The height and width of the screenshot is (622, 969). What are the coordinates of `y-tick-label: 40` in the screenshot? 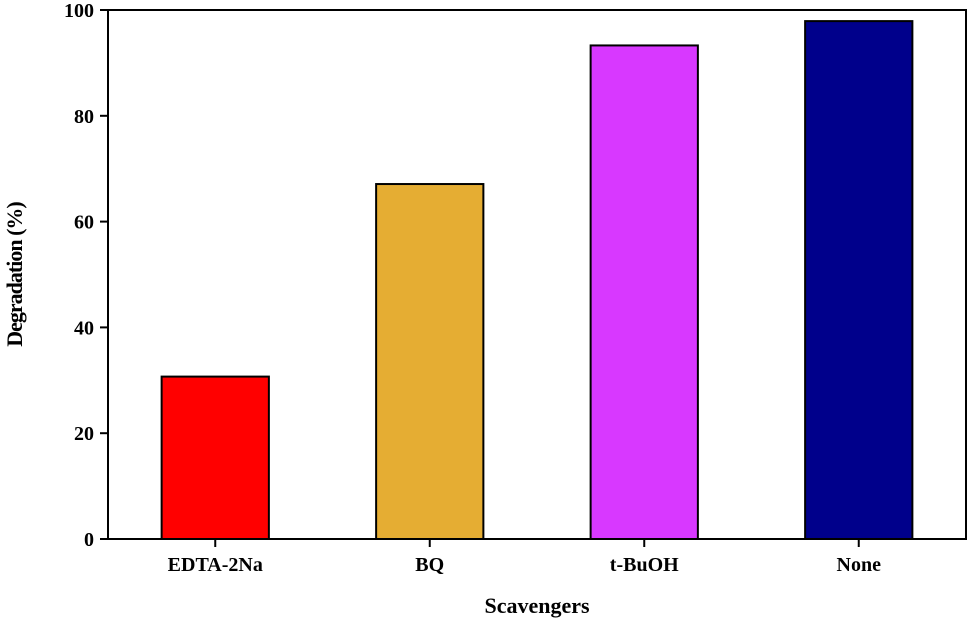 It's located at (84, 328).